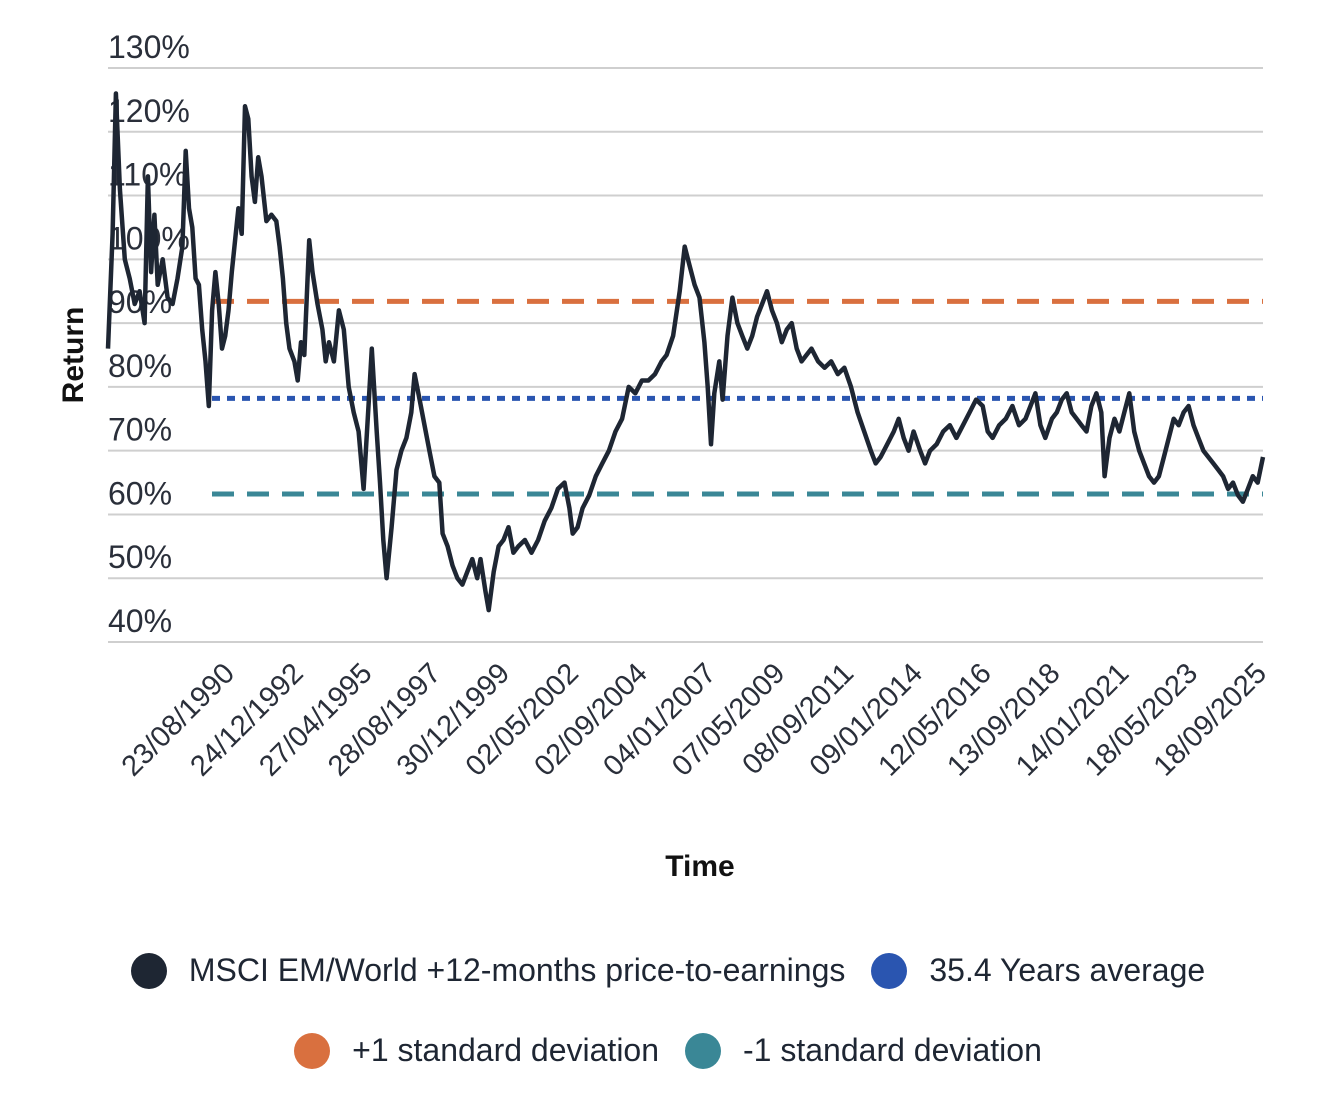 Image resolution: width=1336 pixels, height=1120 pixels. Describe the element at coordinates (149, 111) in the screenshot. I see `y-tick-label: 120%` at that location.